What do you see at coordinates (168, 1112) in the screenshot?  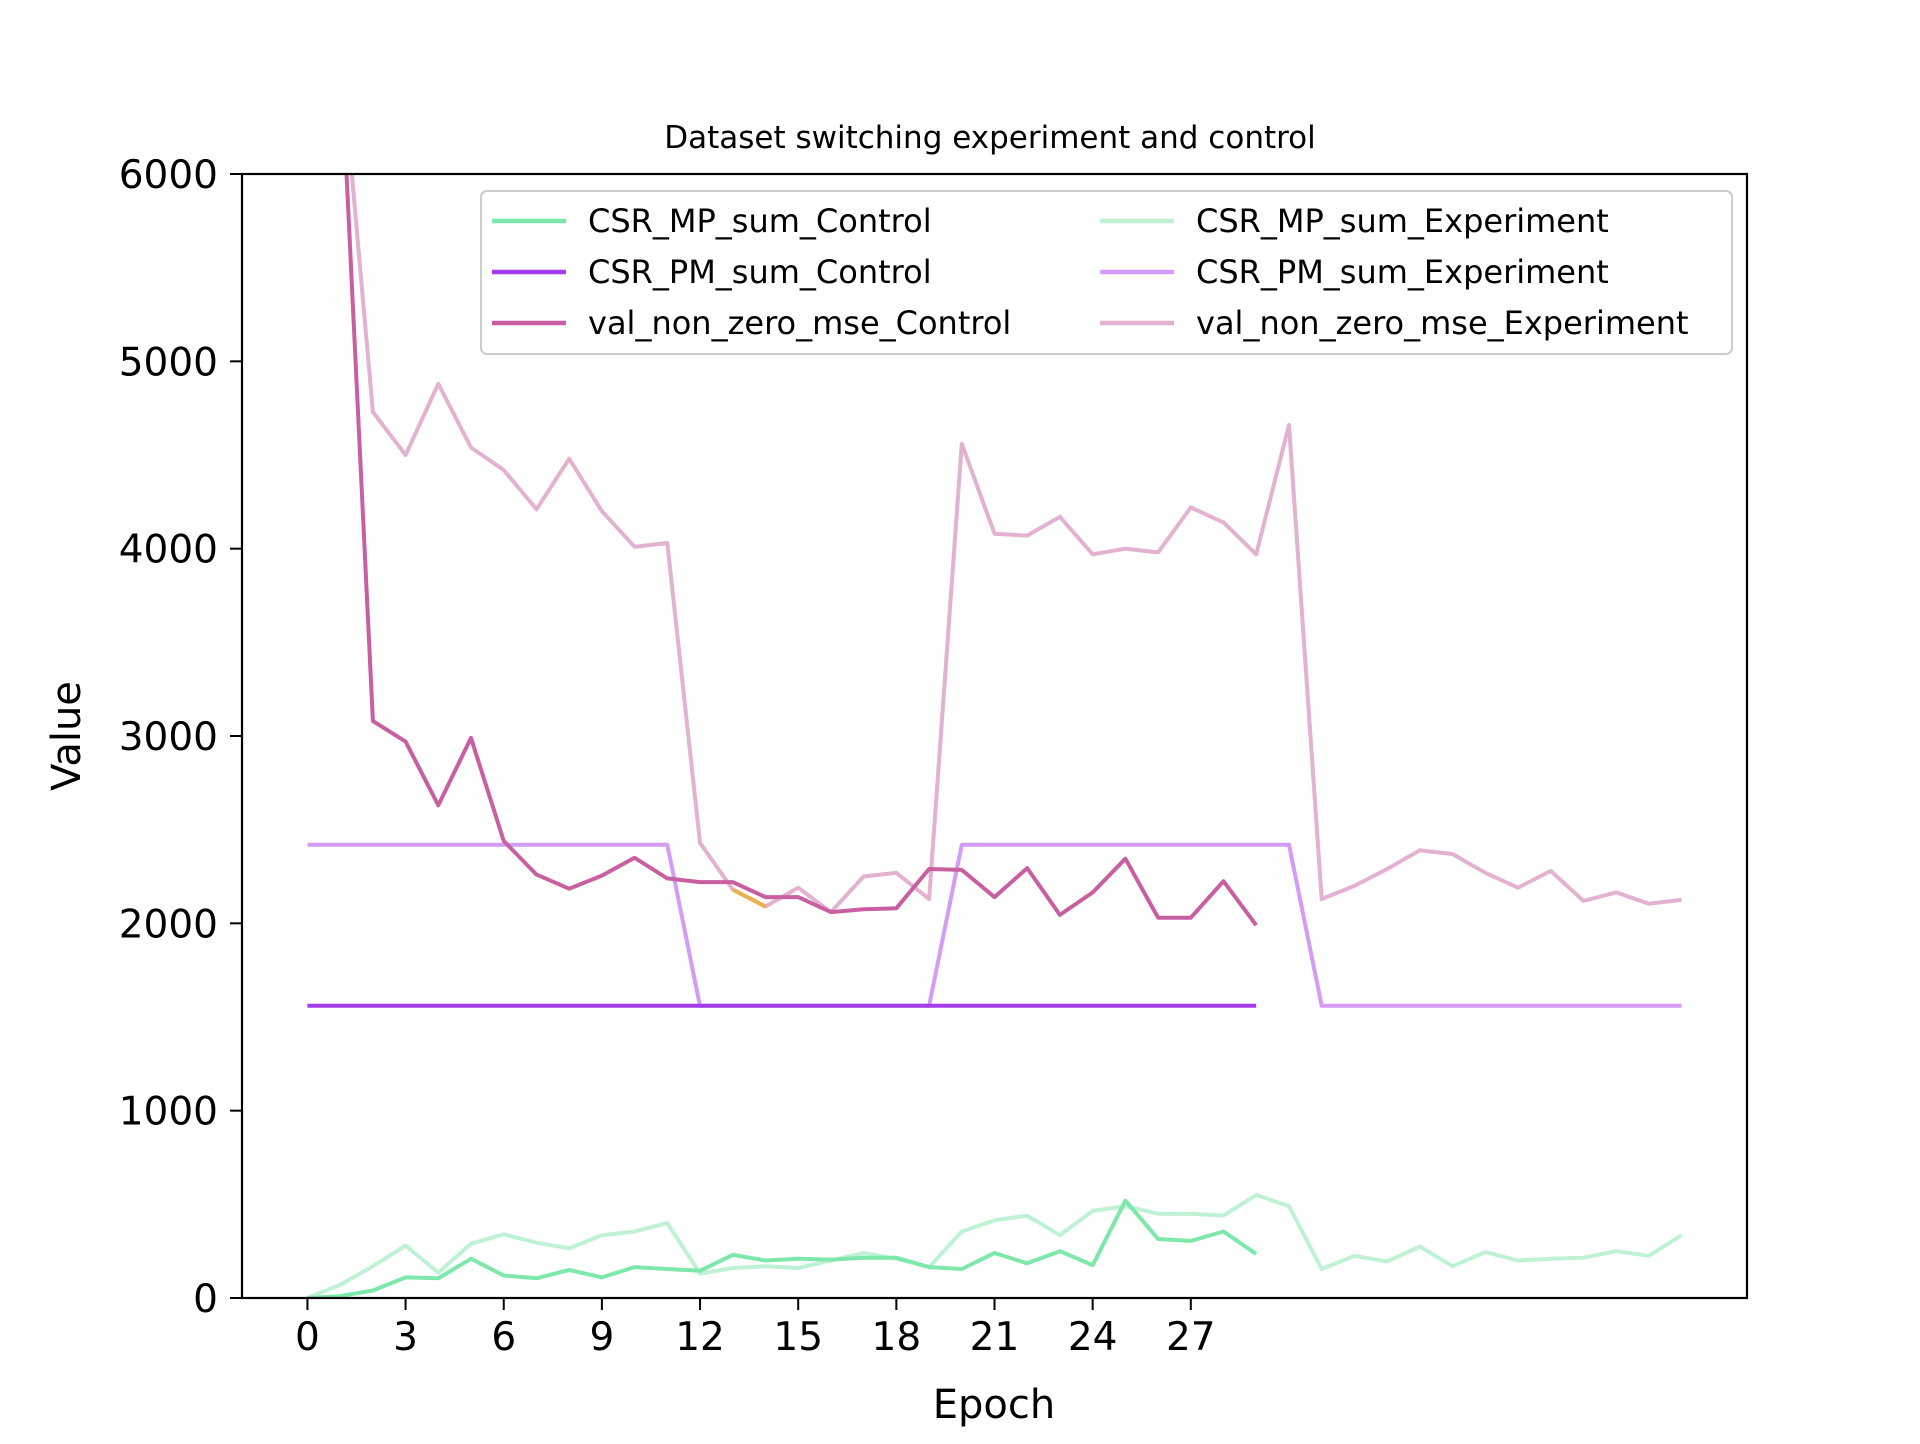 I see `y-tick-label: 1000` at bounding box center [168, 1112].